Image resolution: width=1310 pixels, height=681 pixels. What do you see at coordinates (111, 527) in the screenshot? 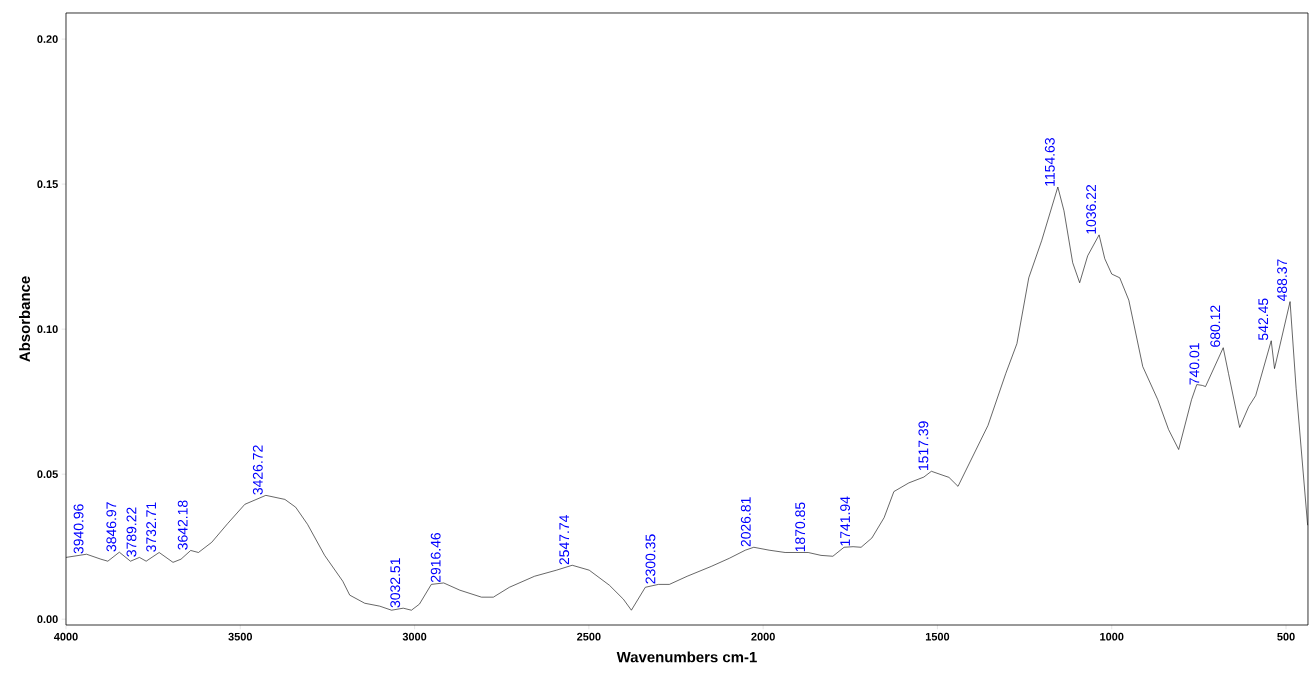
I see `annotation: 3846.97` at bounding box center [111, 527].